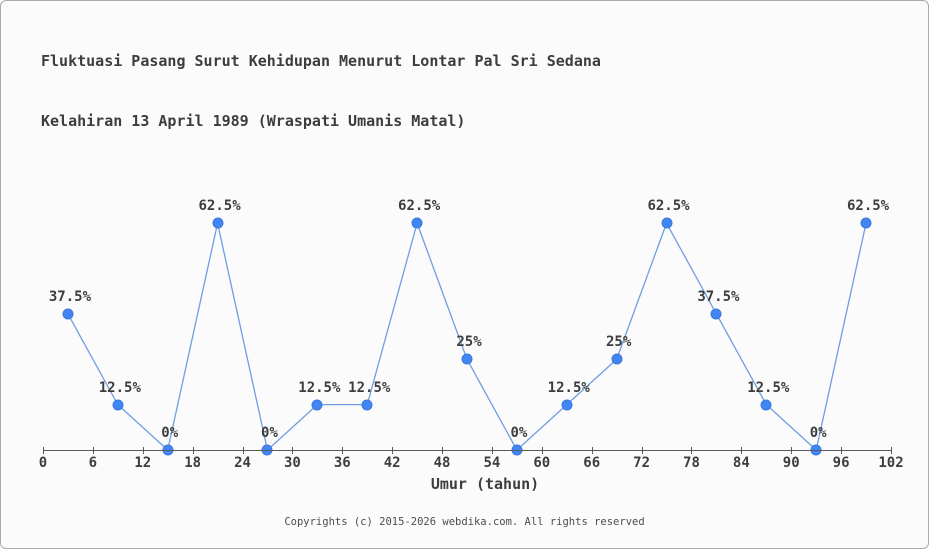 The image size is (930, 551). Describe the element at coordinates (392, 463) in the screenshot. I see `x-axis-tick-label: 42` at that location.